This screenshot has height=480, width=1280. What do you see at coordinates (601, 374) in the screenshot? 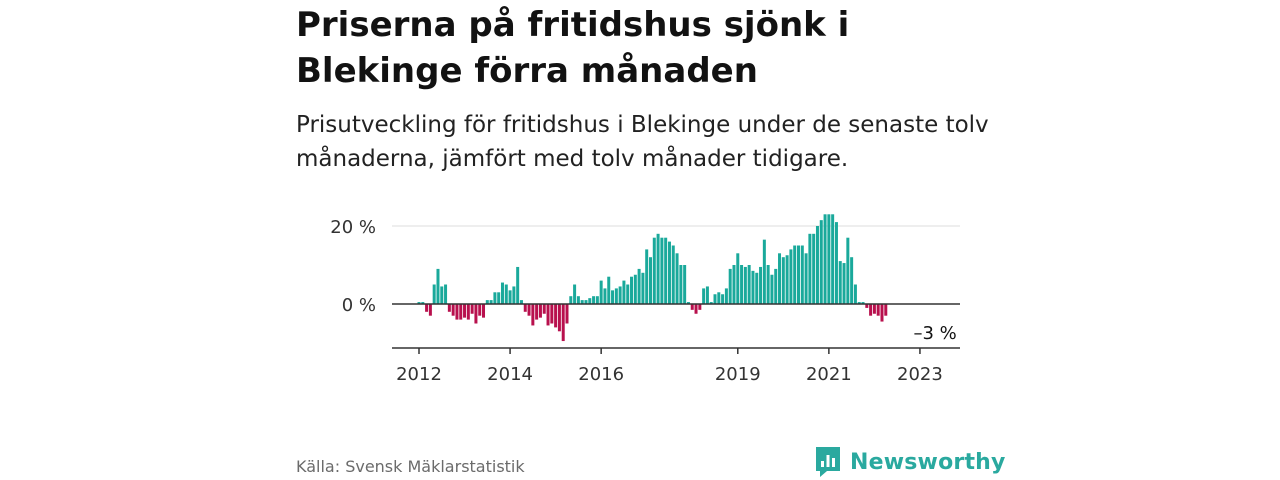
I see `x-tick-label: 2016` at bounding box center [601, 374].